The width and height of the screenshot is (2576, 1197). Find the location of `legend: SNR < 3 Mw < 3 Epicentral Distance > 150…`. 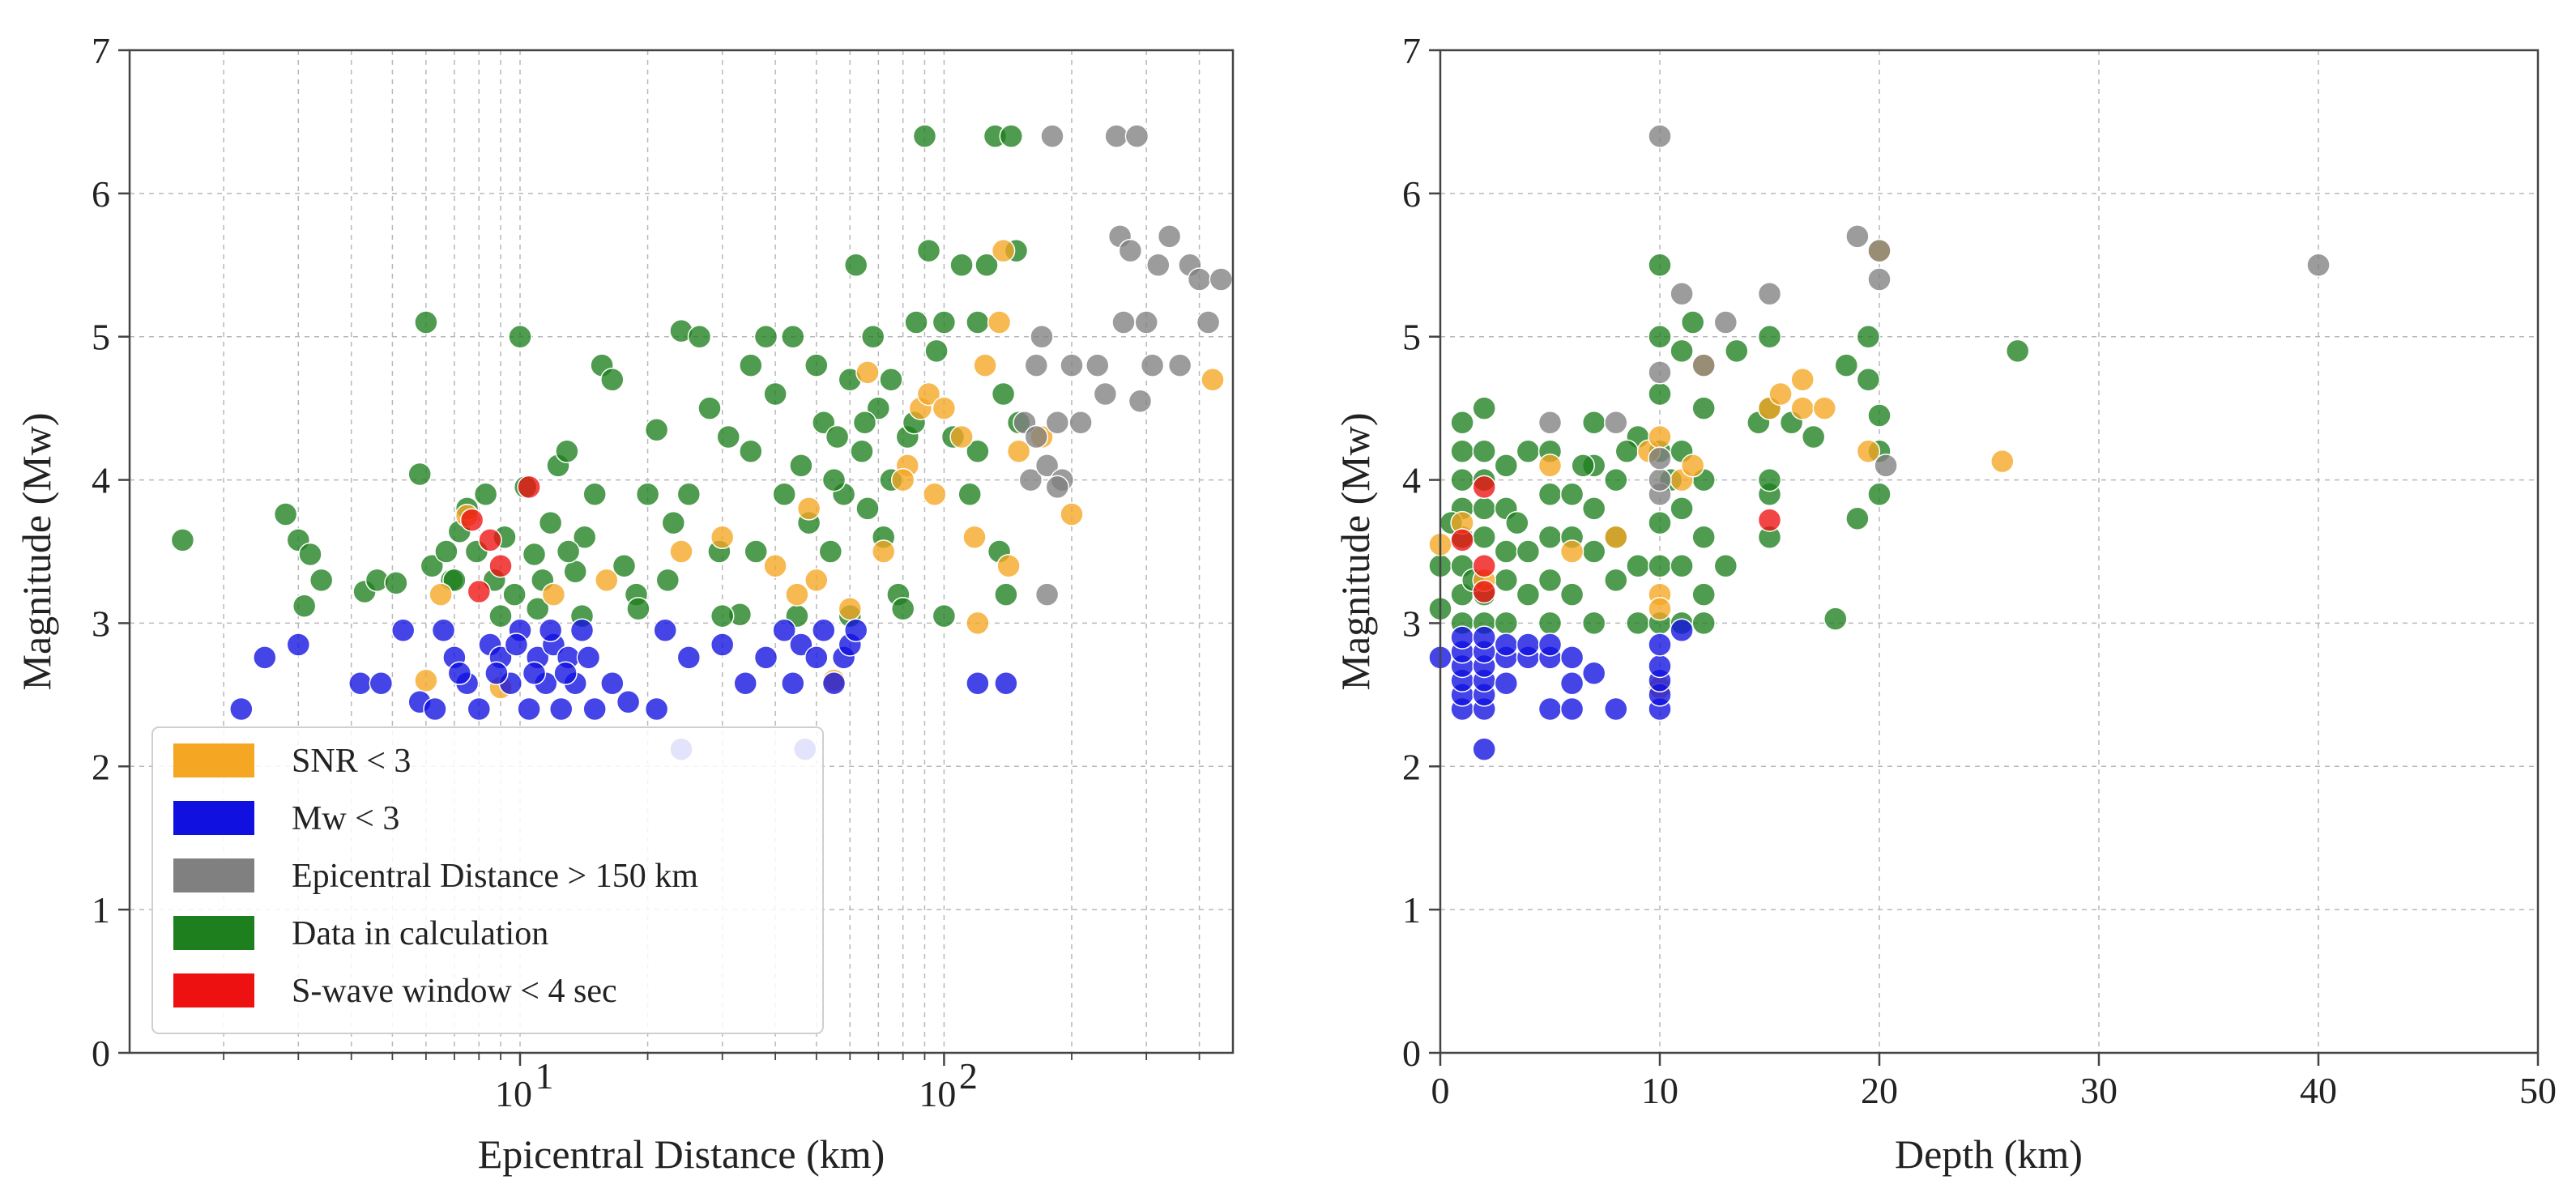

legend: SNR < 3 Mw < 3 Epicentral Distance > 150… is located at coordinates (488, 880).